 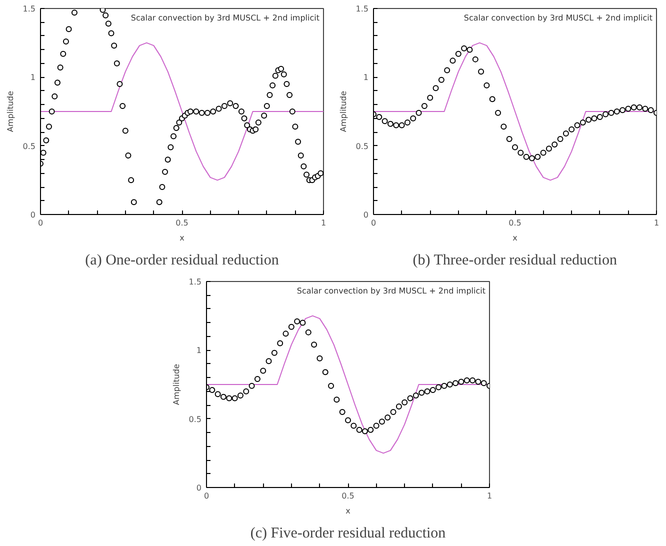 I want to click on text: (b) Three-order residual reduction, so click(x=515, y=260).